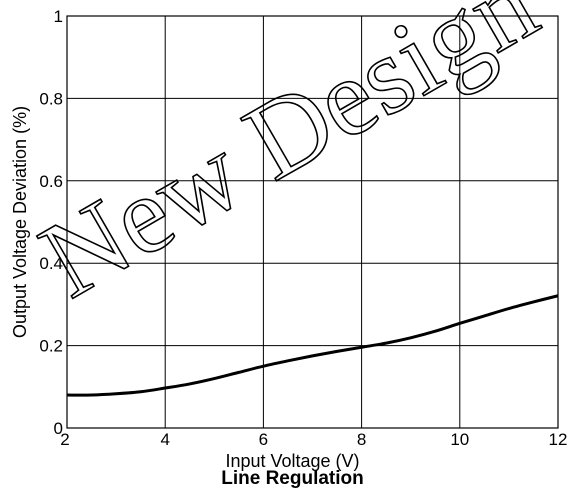 This screenshot has width=578, height=495. Describe the element at coordinates (51, 222) in the screenshot. I see `y-tick-labels: 0 0.2 0.4 0.6 0.8 1` at that location.